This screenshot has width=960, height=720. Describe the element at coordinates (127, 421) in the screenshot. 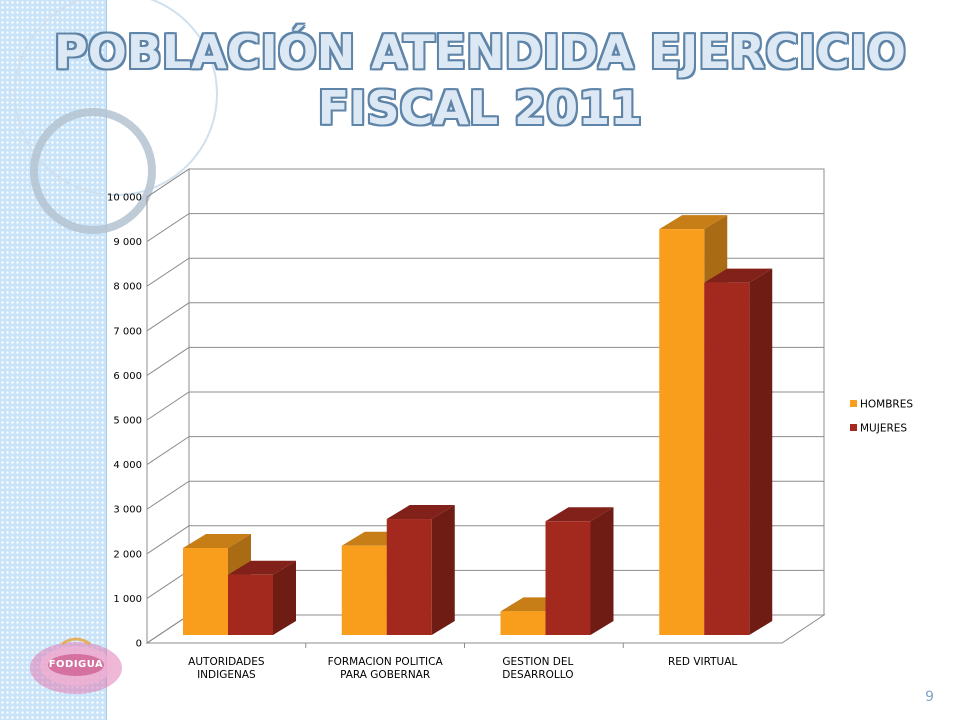

I see `y-tick-label: 5 000` at that location.